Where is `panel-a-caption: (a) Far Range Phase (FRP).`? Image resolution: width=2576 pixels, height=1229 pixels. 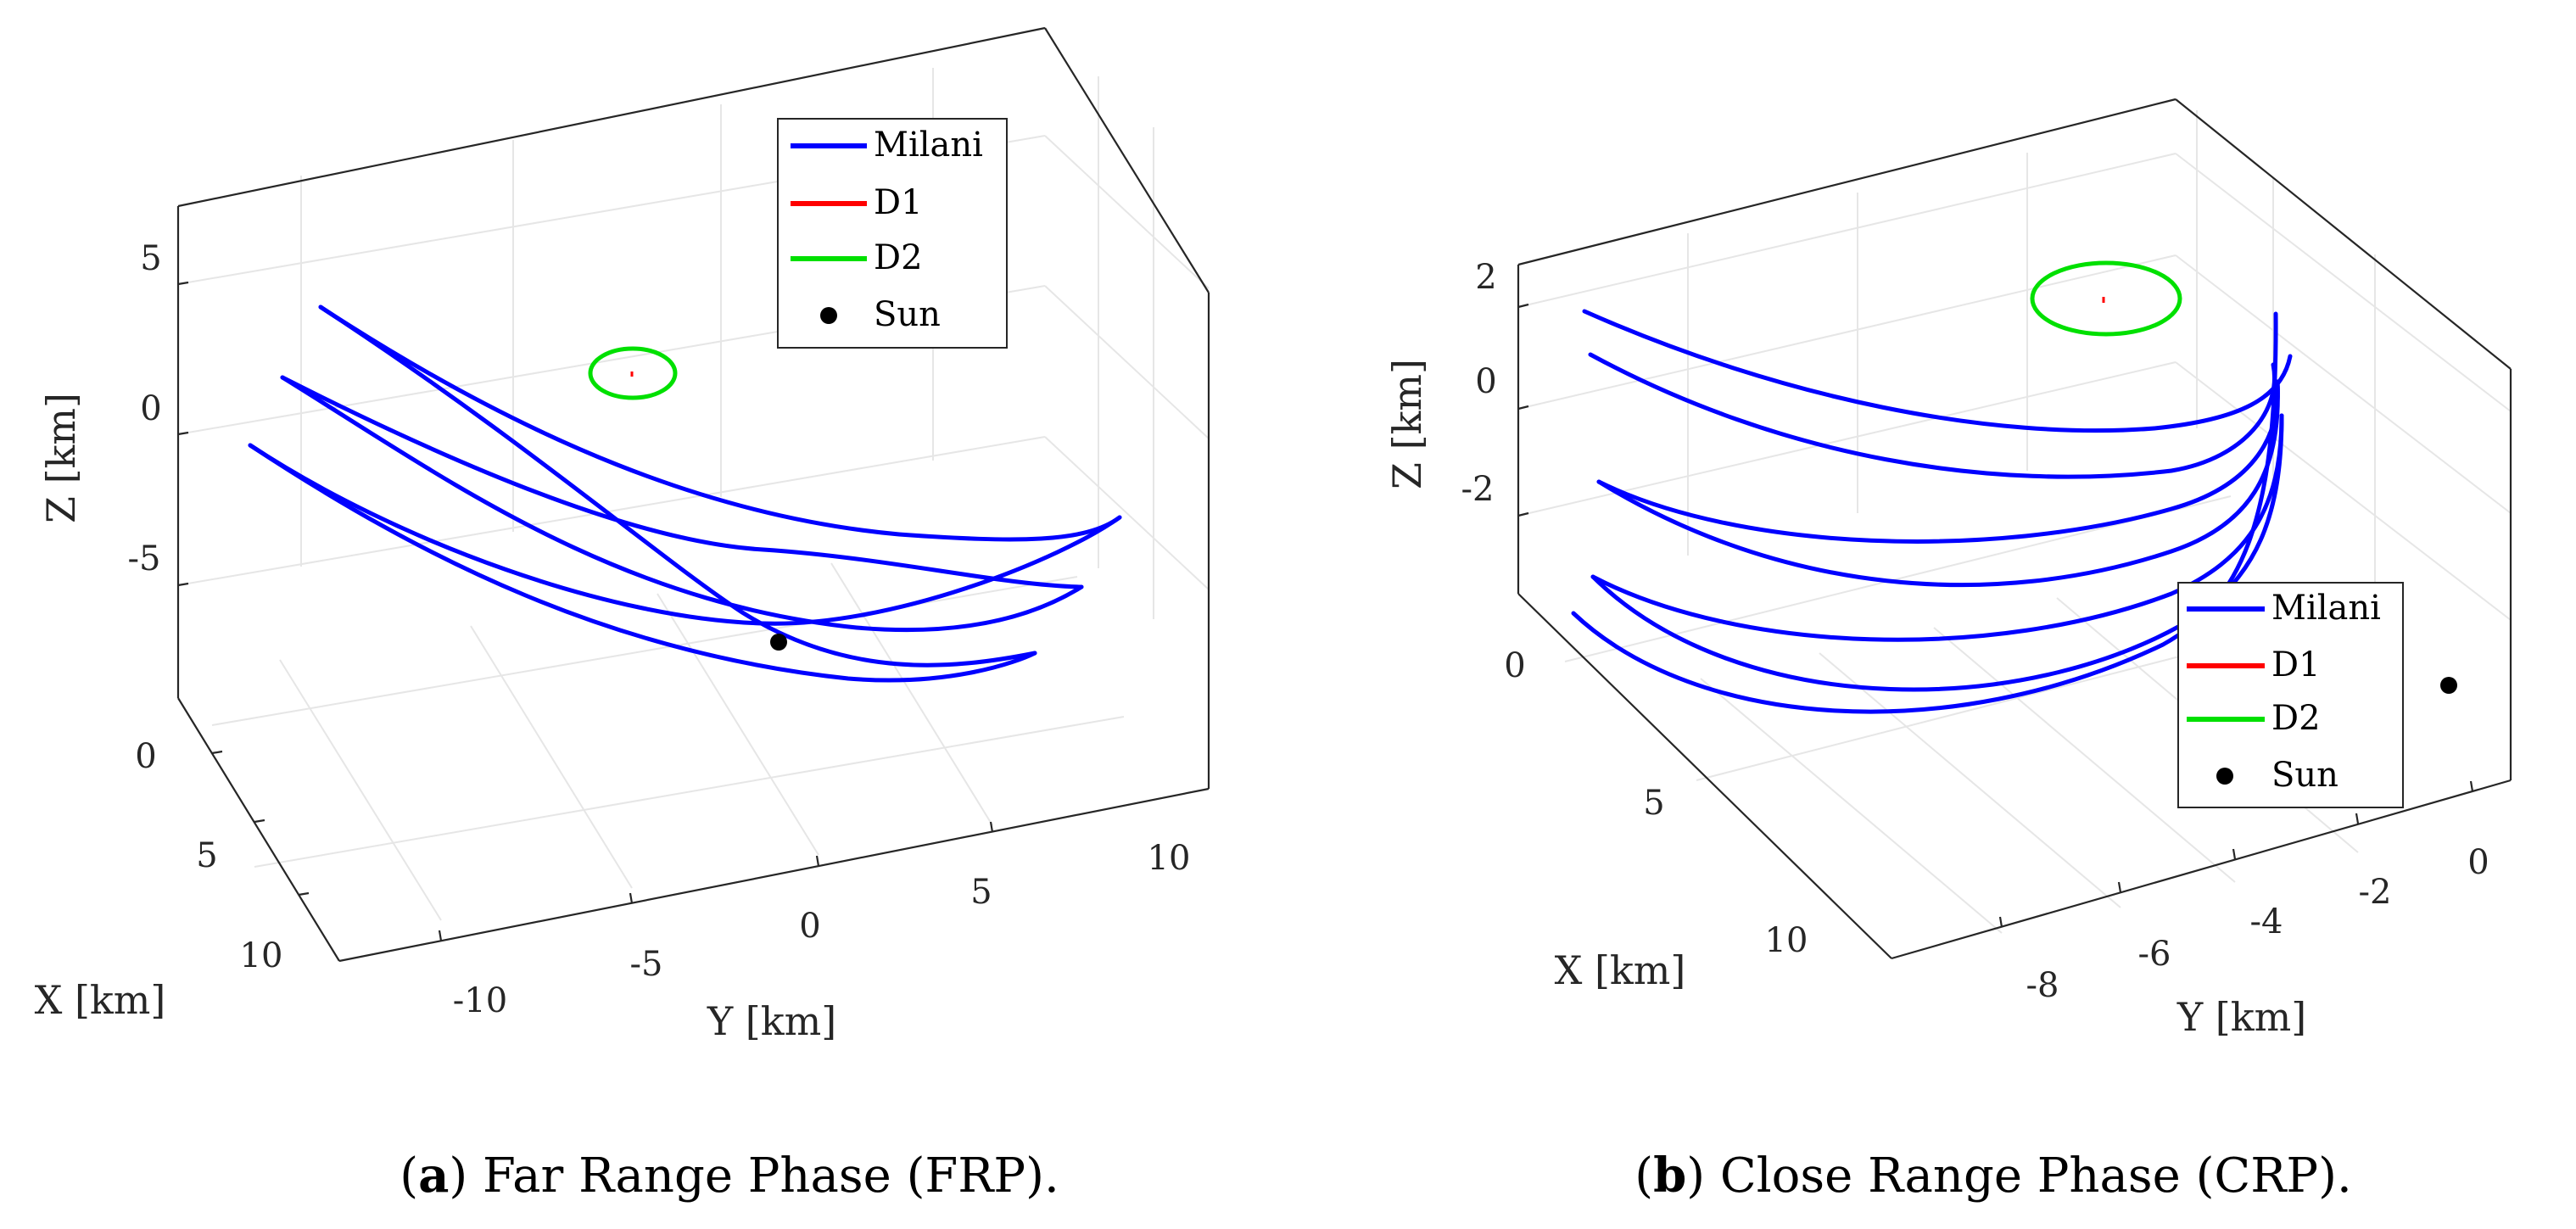
panel-a-caption: (a) Far Range Phase (FRP). is located at coordinates (729, 1176).